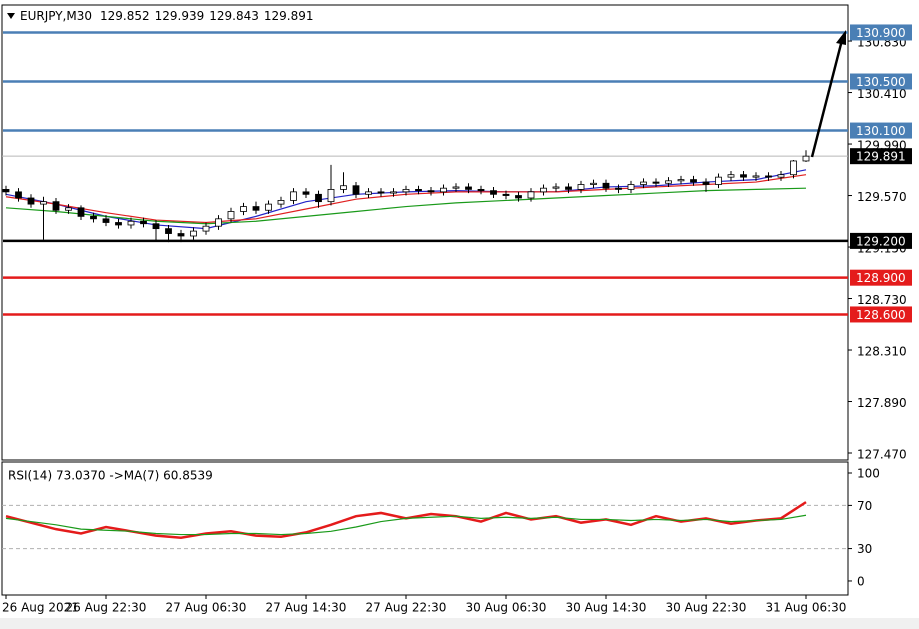 This screenshot has width=919, height=629. Describe the element at coordinates (841, 37) in the screenshot. I see `arrow-head` at that location.